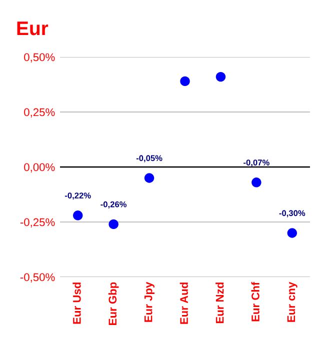  What do you see at coordinates (76, 303) in the screenshot?
I see `x-tick-label: Eur Usd` at bounding box center [76, 303].